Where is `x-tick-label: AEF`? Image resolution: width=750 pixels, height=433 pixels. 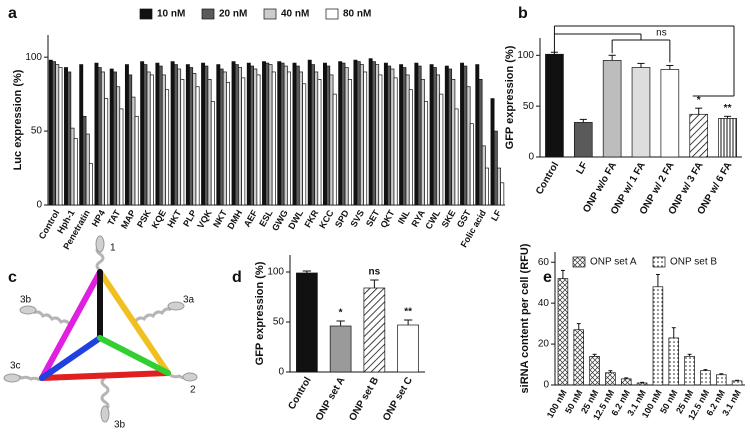 x-tick-label: AEF is located at coordinates (251, 218).